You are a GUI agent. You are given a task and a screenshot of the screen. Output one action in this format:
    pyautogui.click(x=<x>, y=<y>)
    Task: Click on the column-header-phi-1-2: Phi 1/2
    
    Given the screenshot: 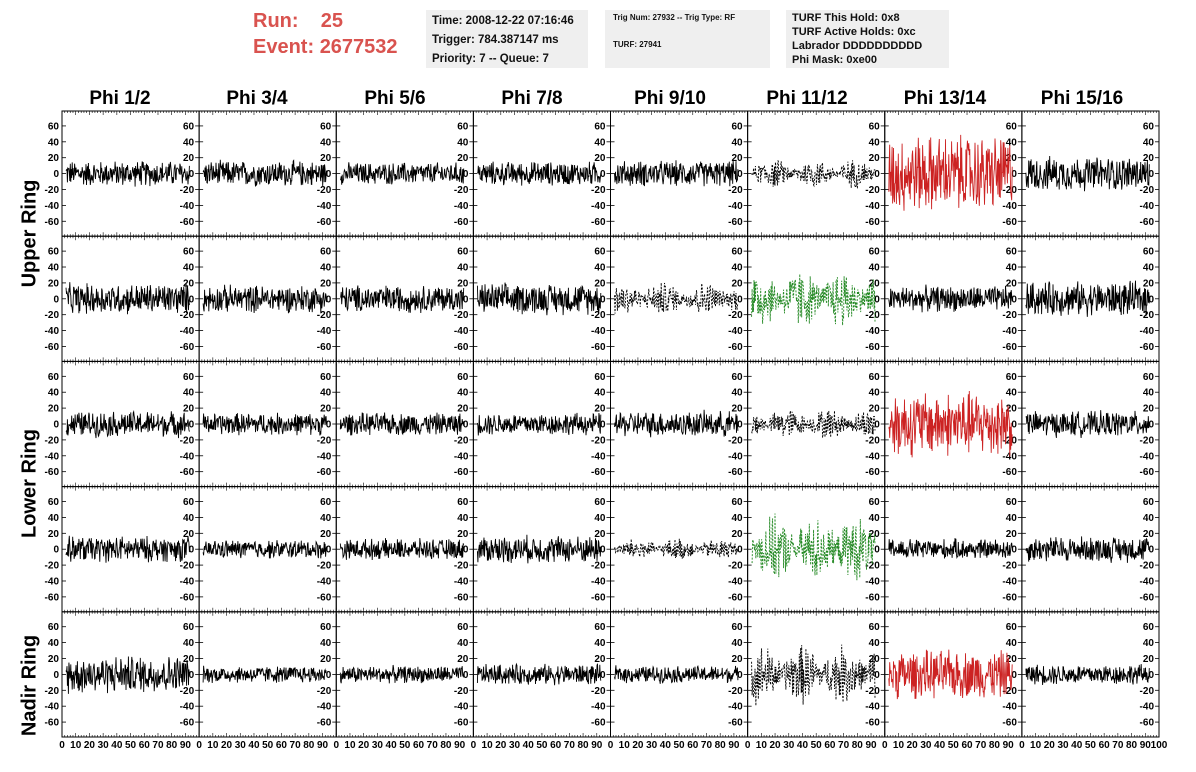 What is the action you would take?
    pyautogui.click(x=120, y=98)
    